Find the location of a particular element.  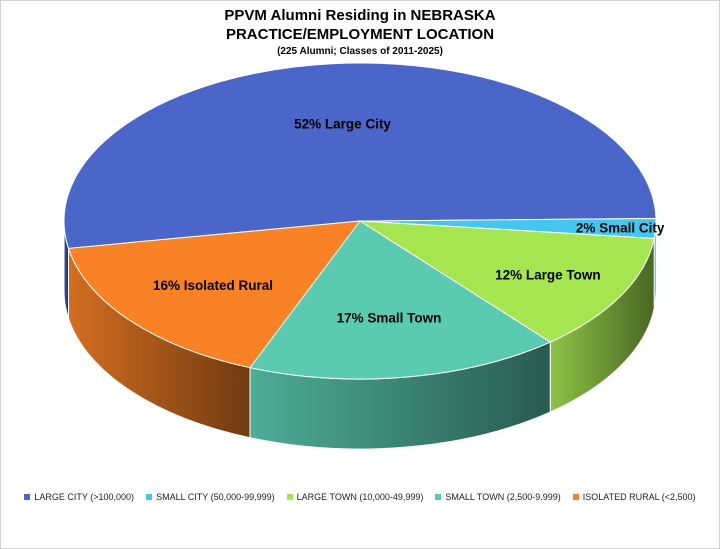

legend-item-0: LARGE CITY (>100,000) is located at coordinates (79, 497).